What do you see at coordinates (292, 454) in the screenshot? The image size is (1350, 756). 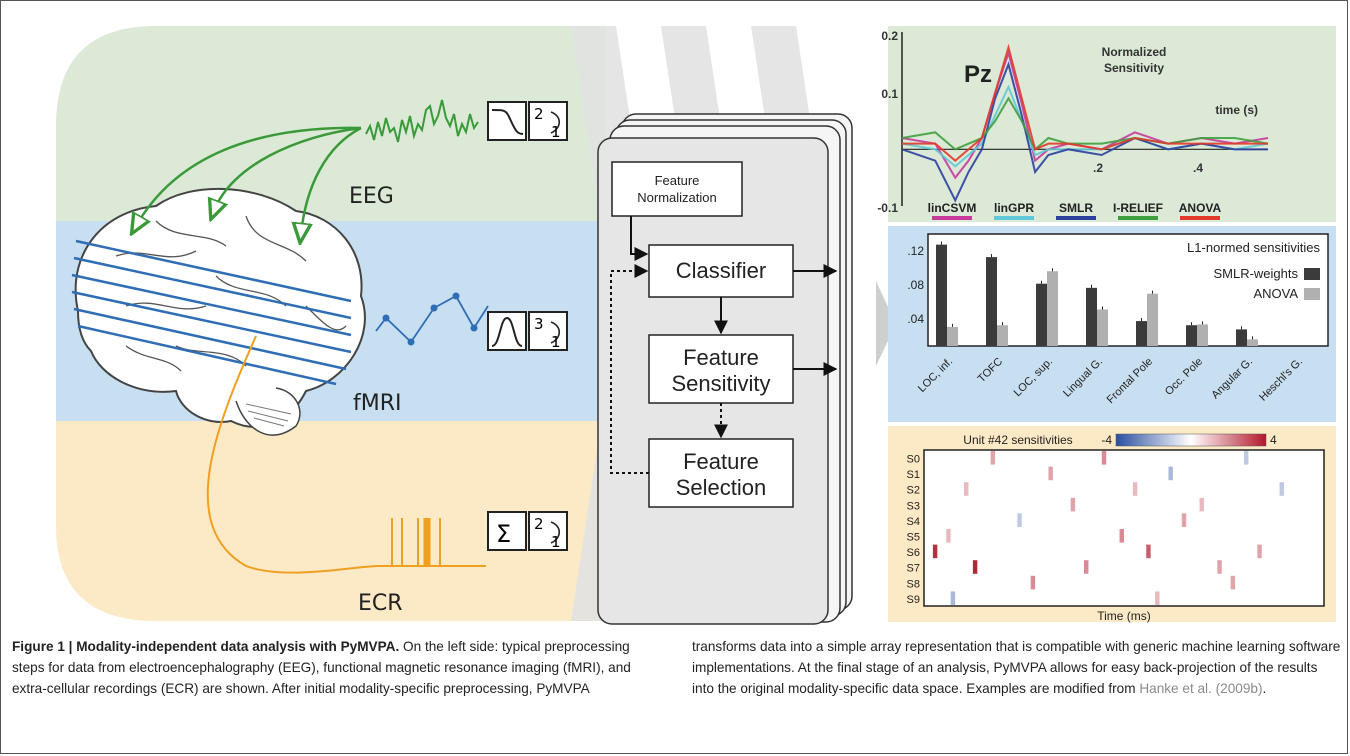 I see `ecr-wire` at bounding box center [292, 454].